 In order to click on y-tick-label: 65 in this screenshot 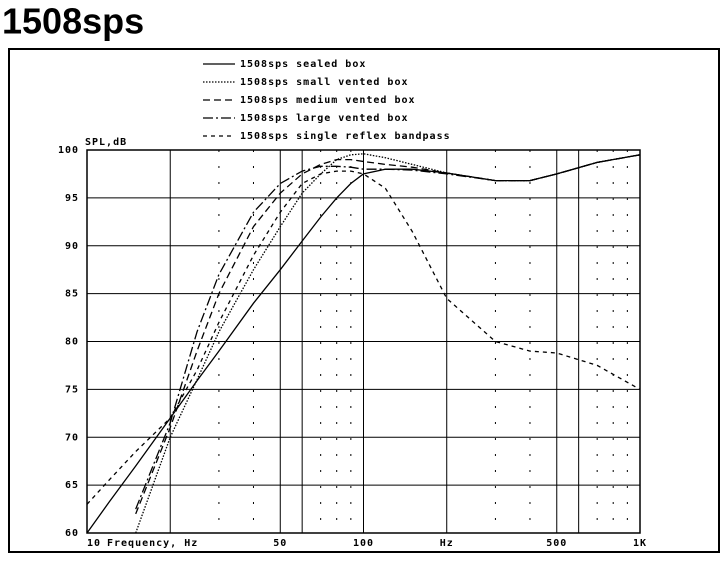, I will do `click(72, 485)`.